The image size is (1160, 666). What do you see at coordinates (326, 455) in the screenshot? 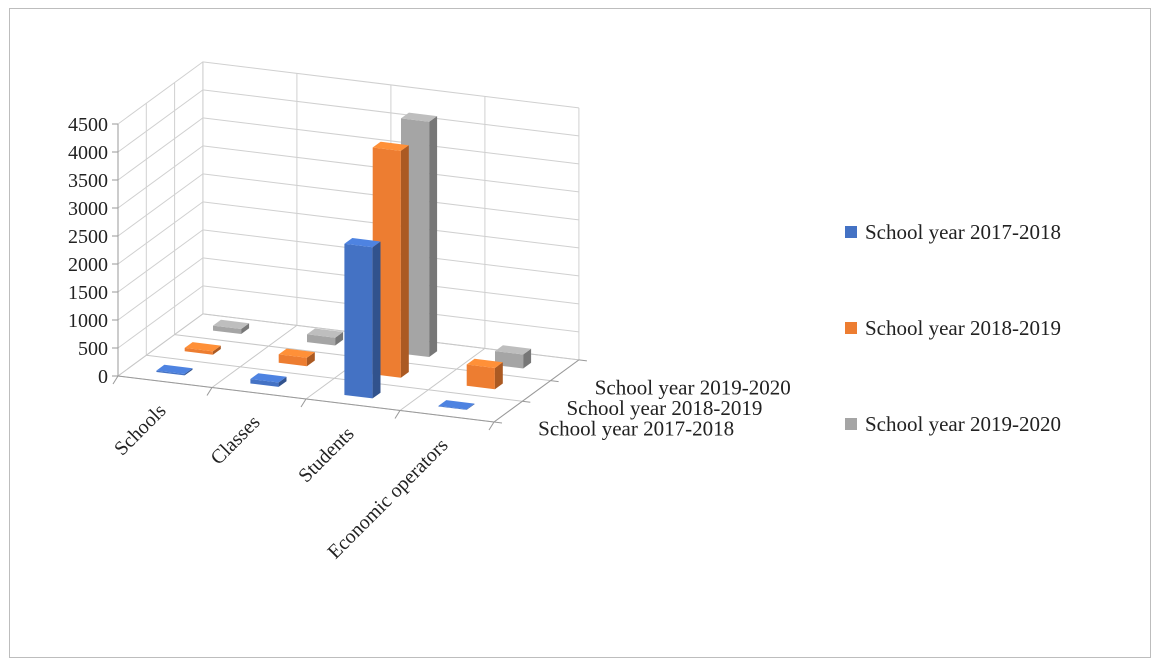
I see `category-label: Students` at bounding box center [326, 455].